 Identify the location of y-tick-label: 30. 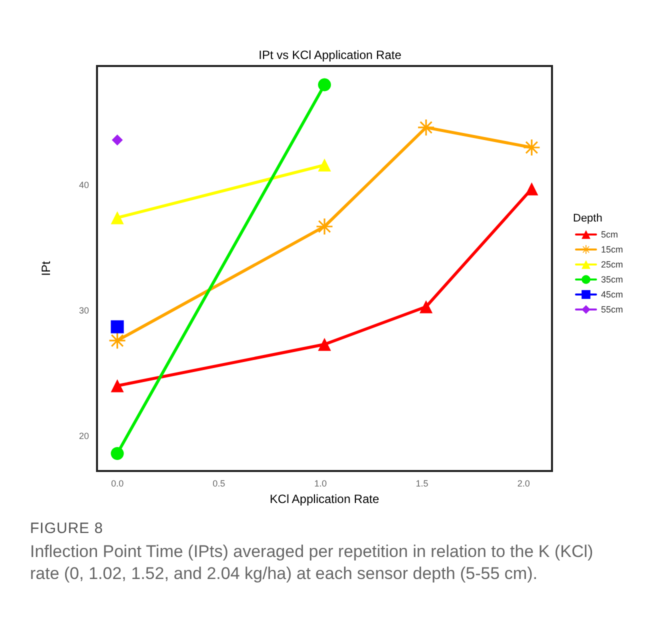
(83, 311).